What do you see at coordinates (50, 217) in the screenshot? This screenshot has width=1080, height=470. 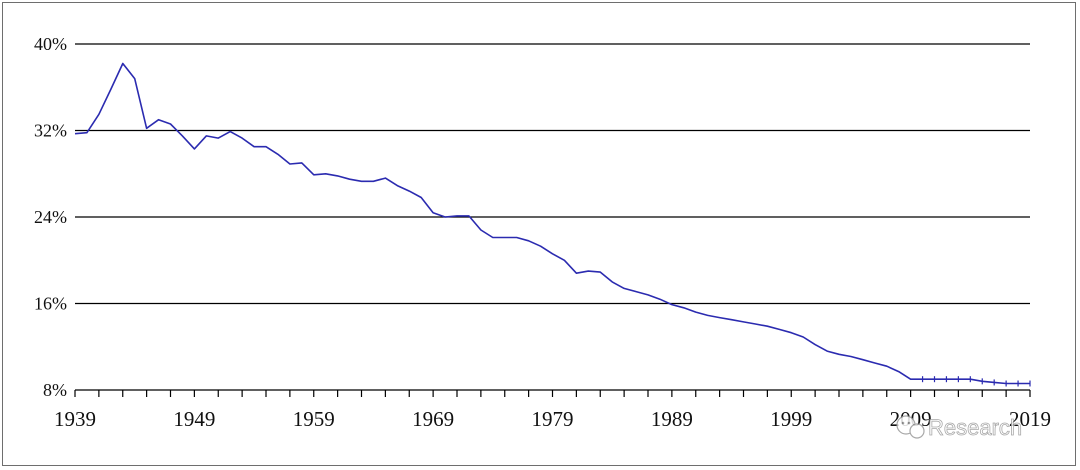 I see `y-tick-label: 24%` at bounding box center [50, 217].